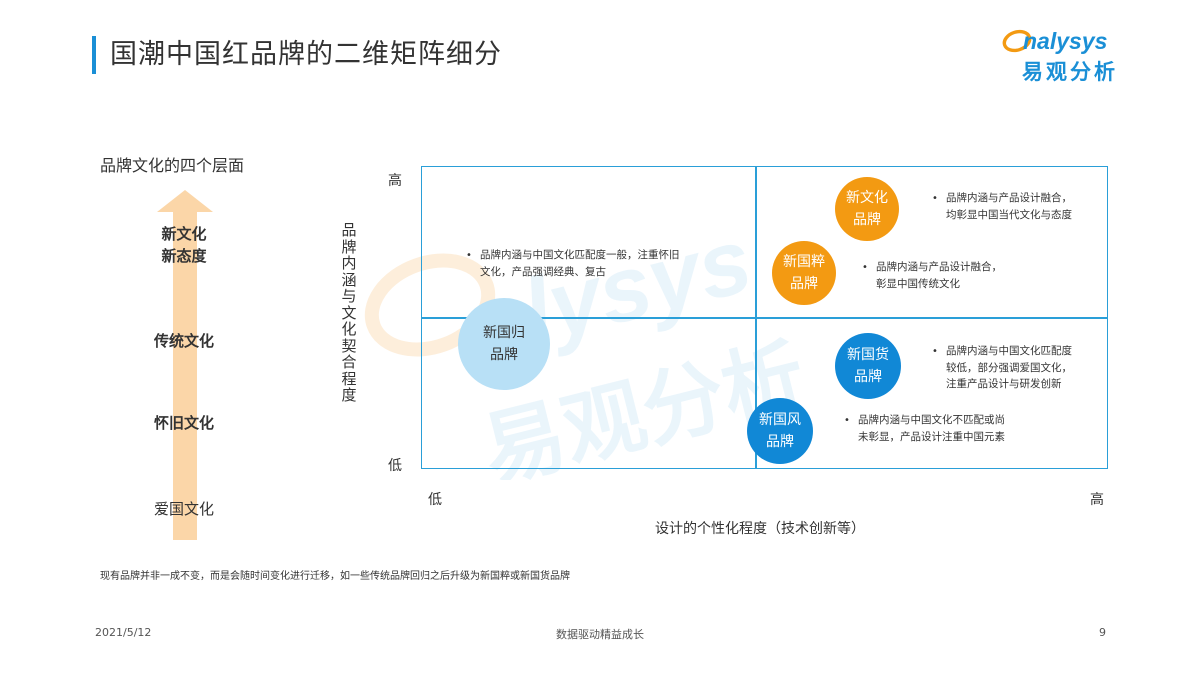 The height and width of the screenshot is (675, 1200). Describe the element at coordinates (931, 437) in the screenshot. I see `bullet-line: 未彰显，产品设计注重中国元素` at that location.